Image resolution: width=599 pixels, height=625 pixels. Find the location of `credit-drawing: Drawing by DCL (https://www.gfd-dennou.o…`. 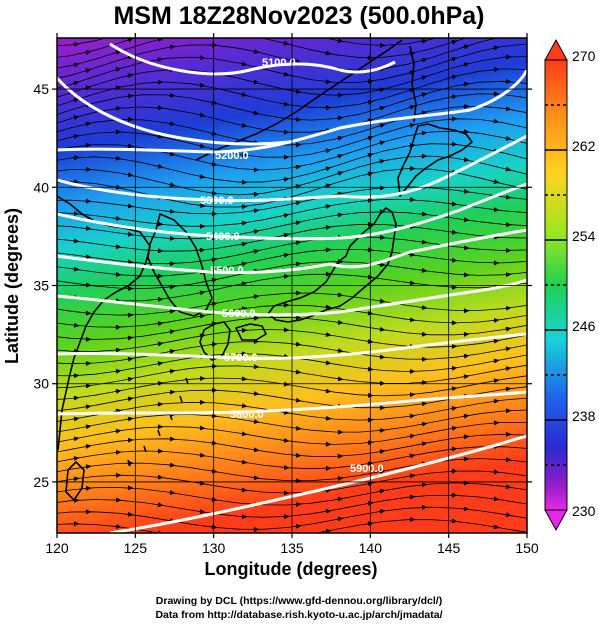

credit-drawing: Drawing by DCL (https://www.gfd-dennou.o… is located at coordinates (299, 601).